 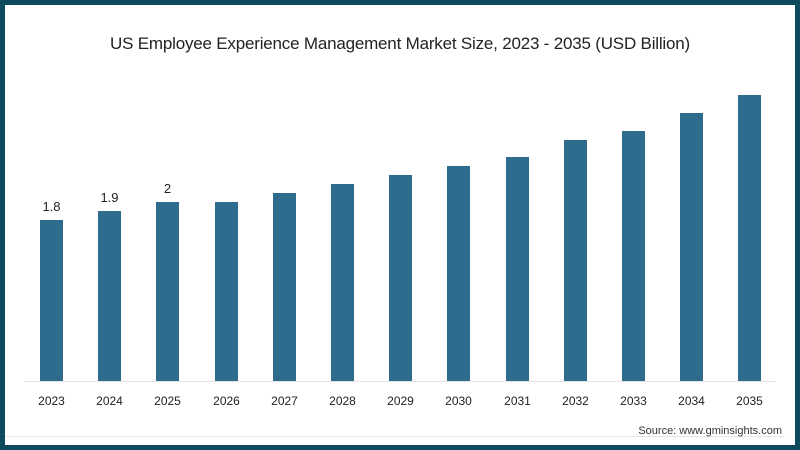 I want to click on bar-2031, so click(x=517, y=269).